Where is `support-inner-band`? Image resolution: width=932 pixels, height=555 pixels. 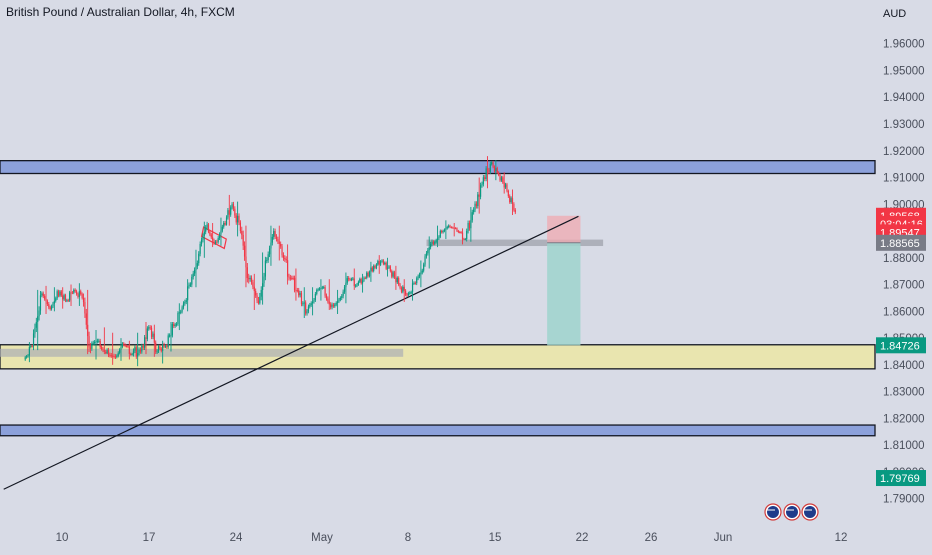
support-inner-band is located at coordinates (202, 352).